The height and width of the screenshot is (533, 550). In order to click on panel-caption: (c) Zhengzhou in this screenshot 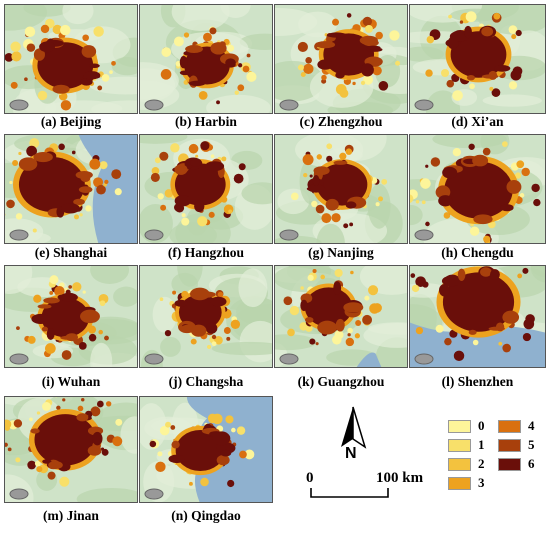, I will do `click(341, 121)`.